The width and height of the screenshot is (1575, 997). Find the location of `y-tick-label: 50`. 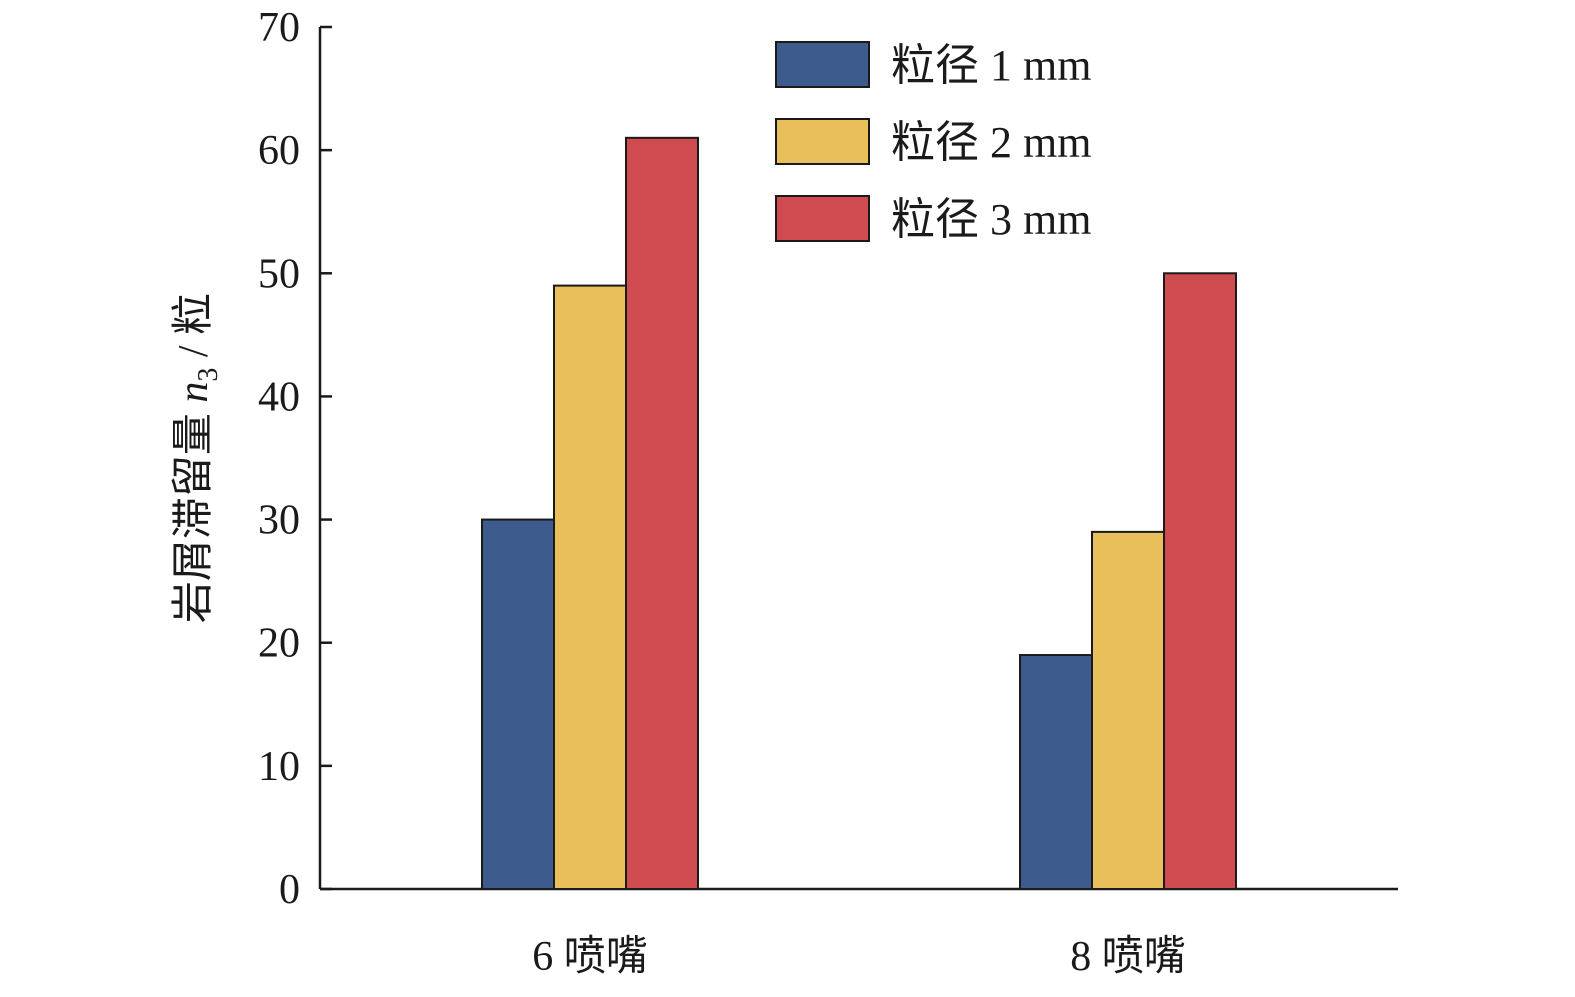

y-tick-label: 50 is located at coordinates (279, 274).